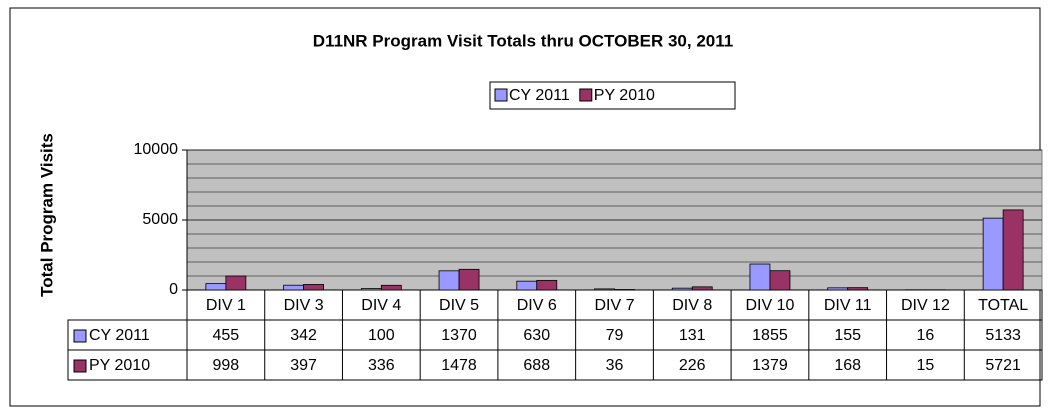 This screenshot has height=415, width=1048. What do you see at coordinates (926, 365) in the screenshot?
I see `table-value: 15` at bounding box center [926, 365].